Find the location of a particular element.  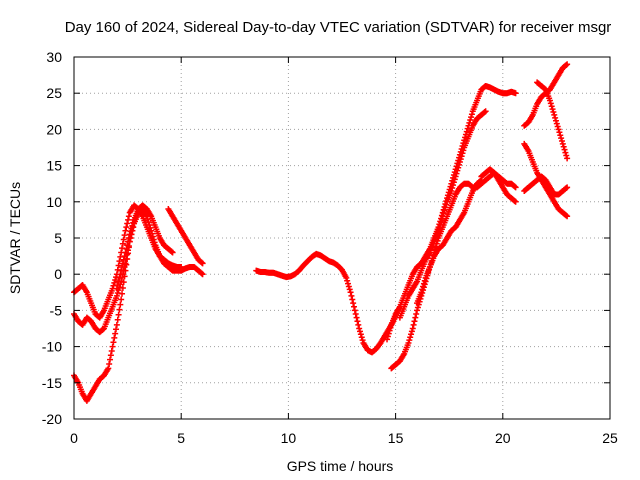

y-axis-label: SDTVAR / TECUs is located at coordinates (15, 238).